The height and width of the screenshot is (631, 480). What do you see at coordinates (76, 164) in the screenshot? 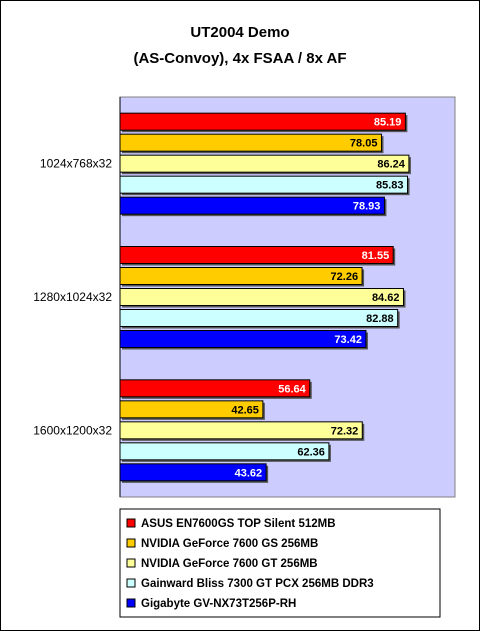
I see `category-label: 1024x768x32` at bounding box center [76, 164].